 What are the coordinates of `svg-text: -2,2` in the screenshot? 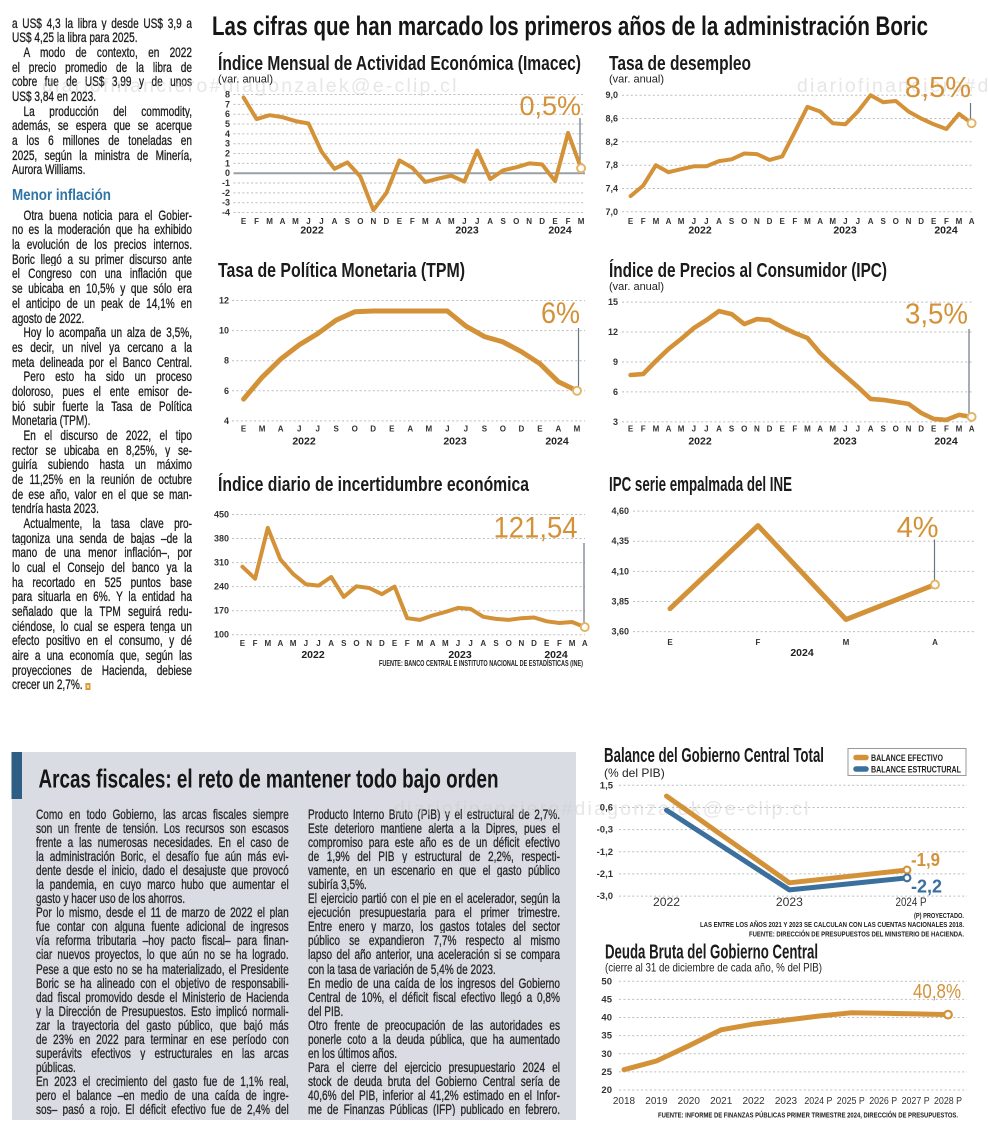 It's located at (926, 886).